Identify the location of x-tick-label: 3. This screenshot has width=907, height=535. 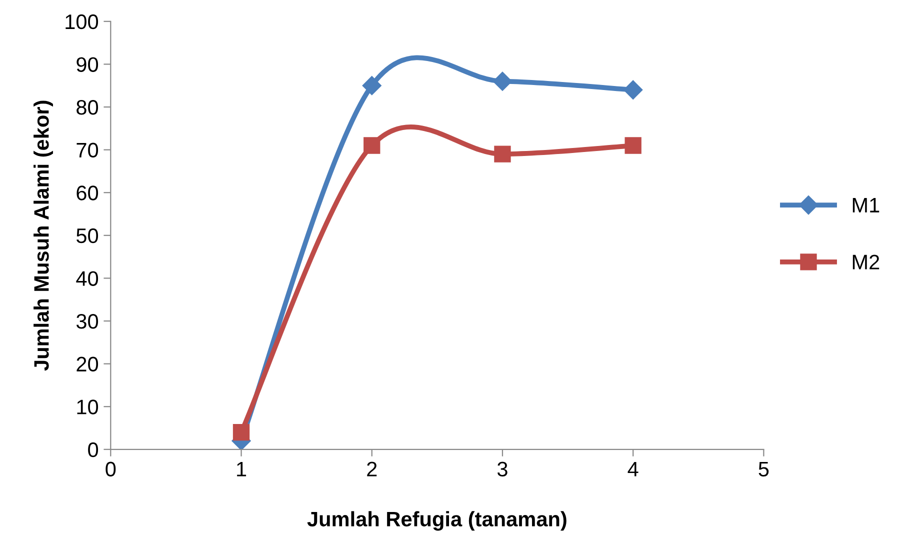
(502, 469).